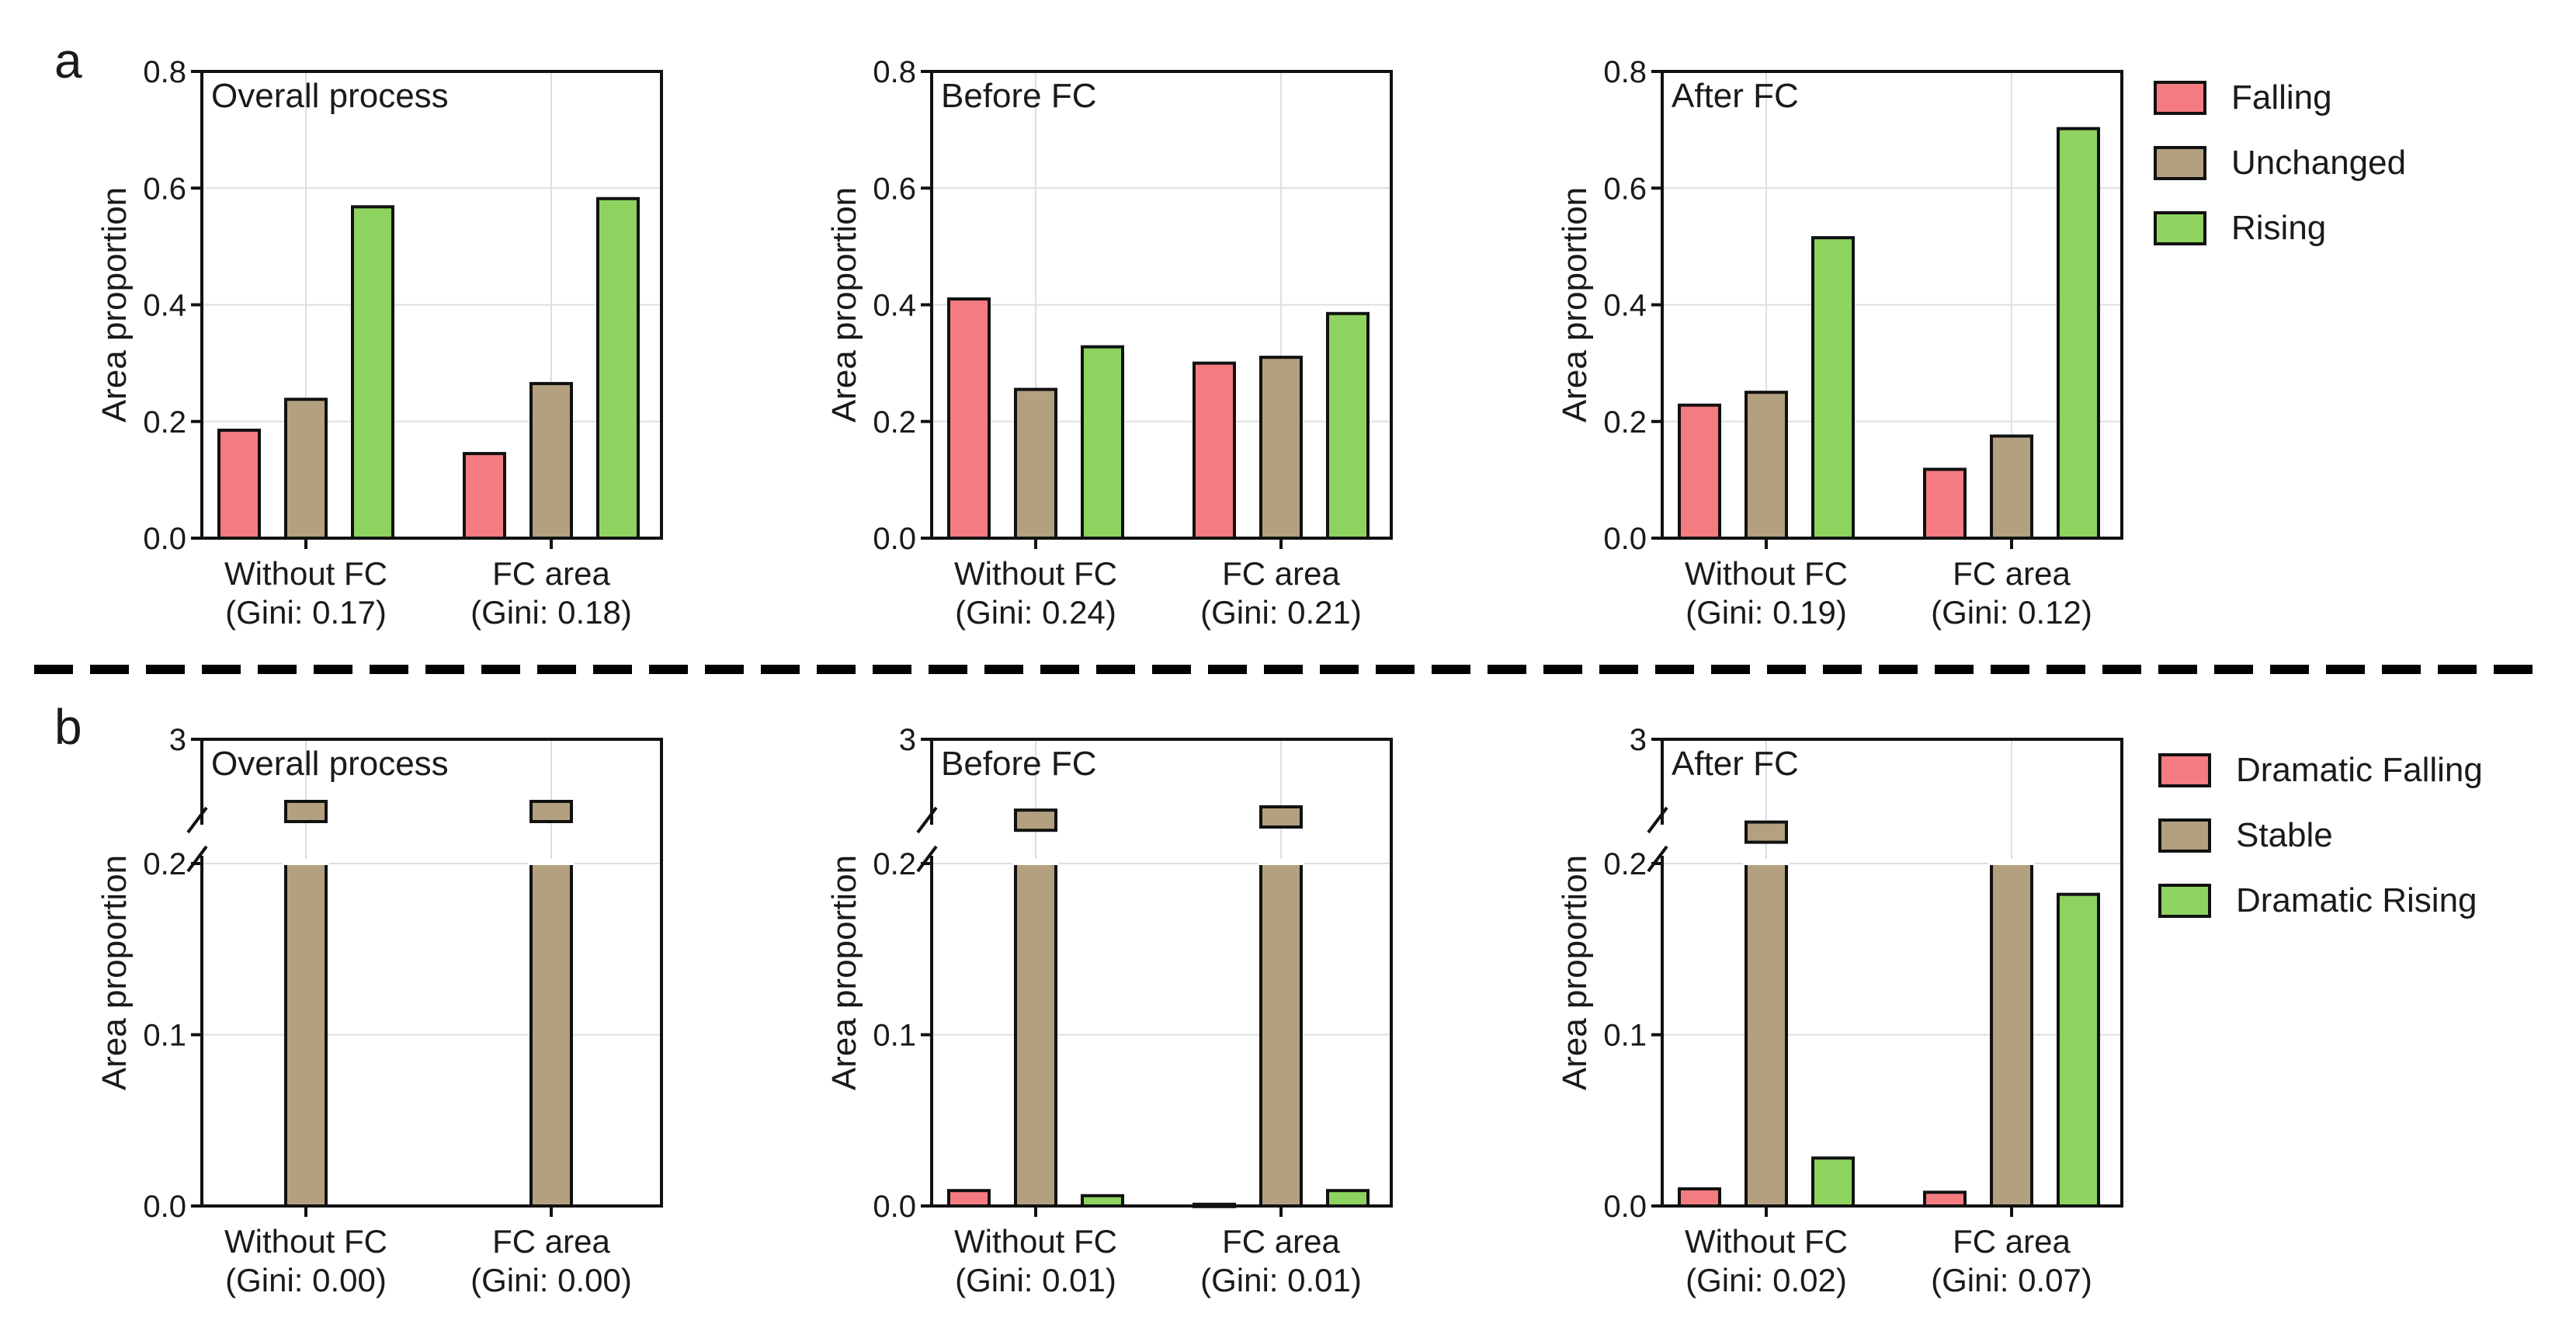  I want to click on x-tick-label: FC area (Gini: 0.07), so click(2012, 1261).